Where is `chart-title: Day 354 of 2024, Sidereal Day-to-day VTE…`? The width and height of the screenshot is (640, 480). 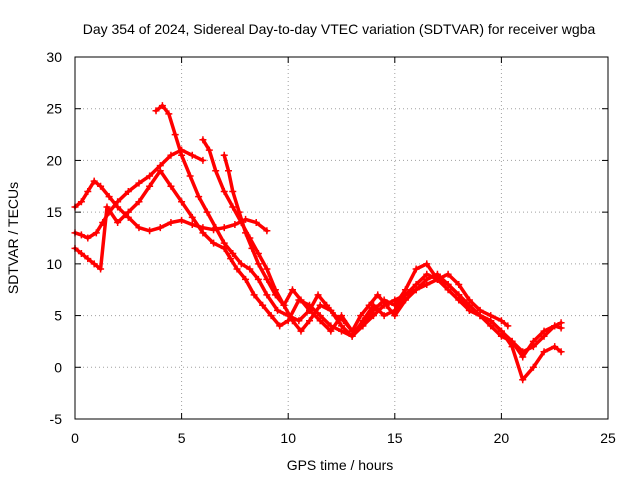
chart-title: Day 354 of 2024, Sidereal Day-to-day VTE… is located at coordinates (339, 29).